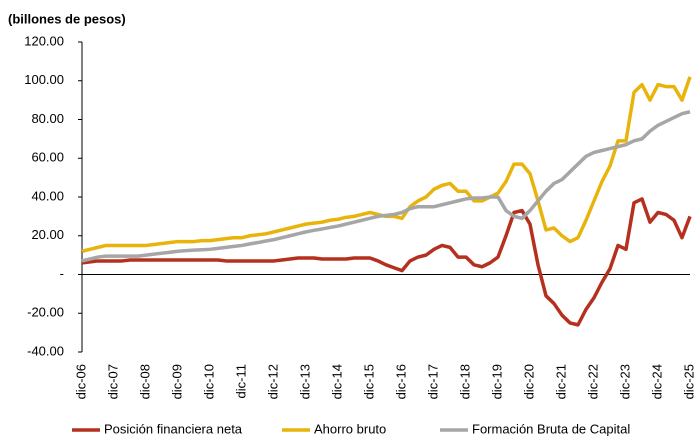 The height and width of the screenshot is (436, 696). What do you see at coordinates (240, 381) in the screenshot?
I see `x-tick-label: dic-11` at bounding box center [240, 381].